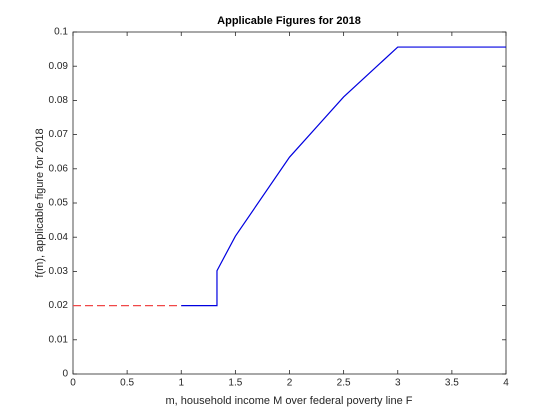 The width and height of the screenshot is (560, 420). What do you see at coordinates (59, 339) in the screenshot?
I see `y-tick-label: 0.01` at bounding box center [59, 339].